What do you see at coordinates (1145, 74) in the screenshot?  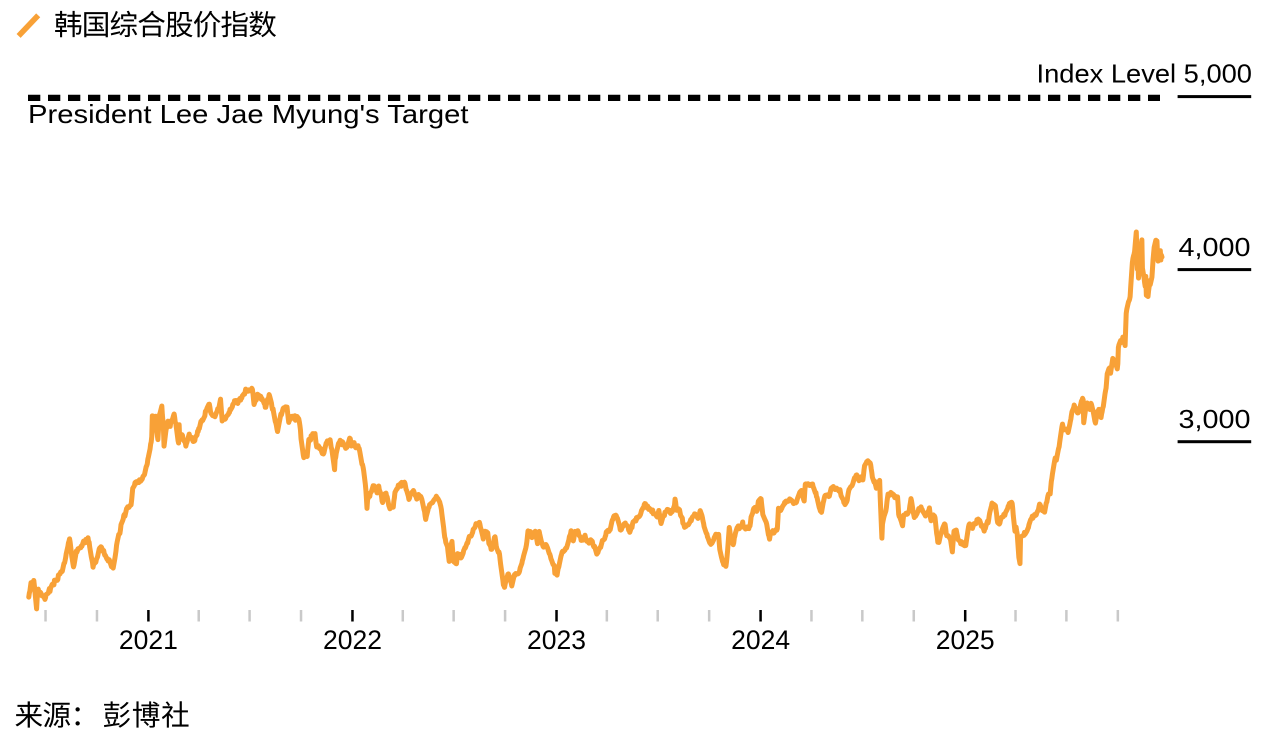 I see `svg-text: Index Level 5,000` at bounding box center [1145, 74].